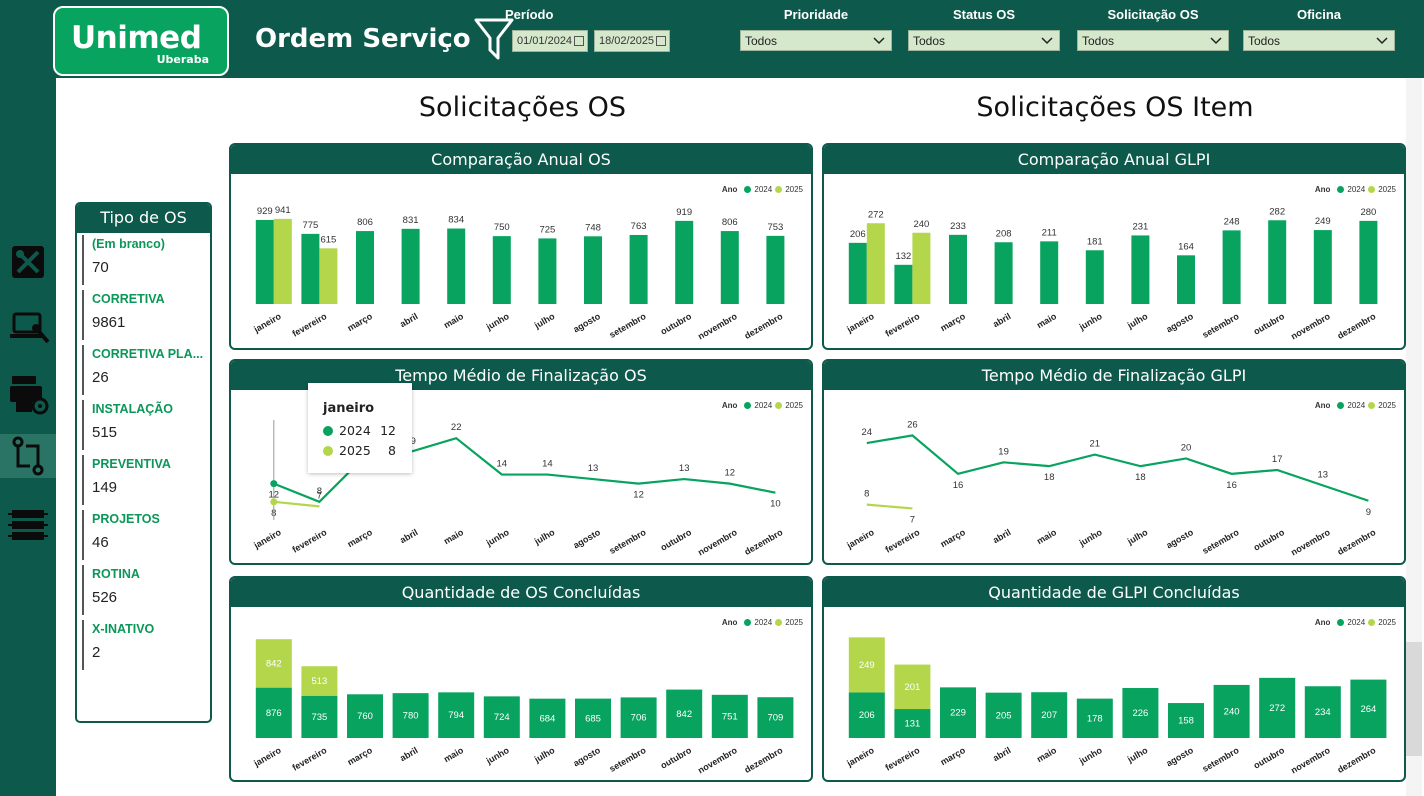  Describe the element at coordinates (1319, 40) in the screenshot. I see `filter-select-oficina: Todos` at that location.